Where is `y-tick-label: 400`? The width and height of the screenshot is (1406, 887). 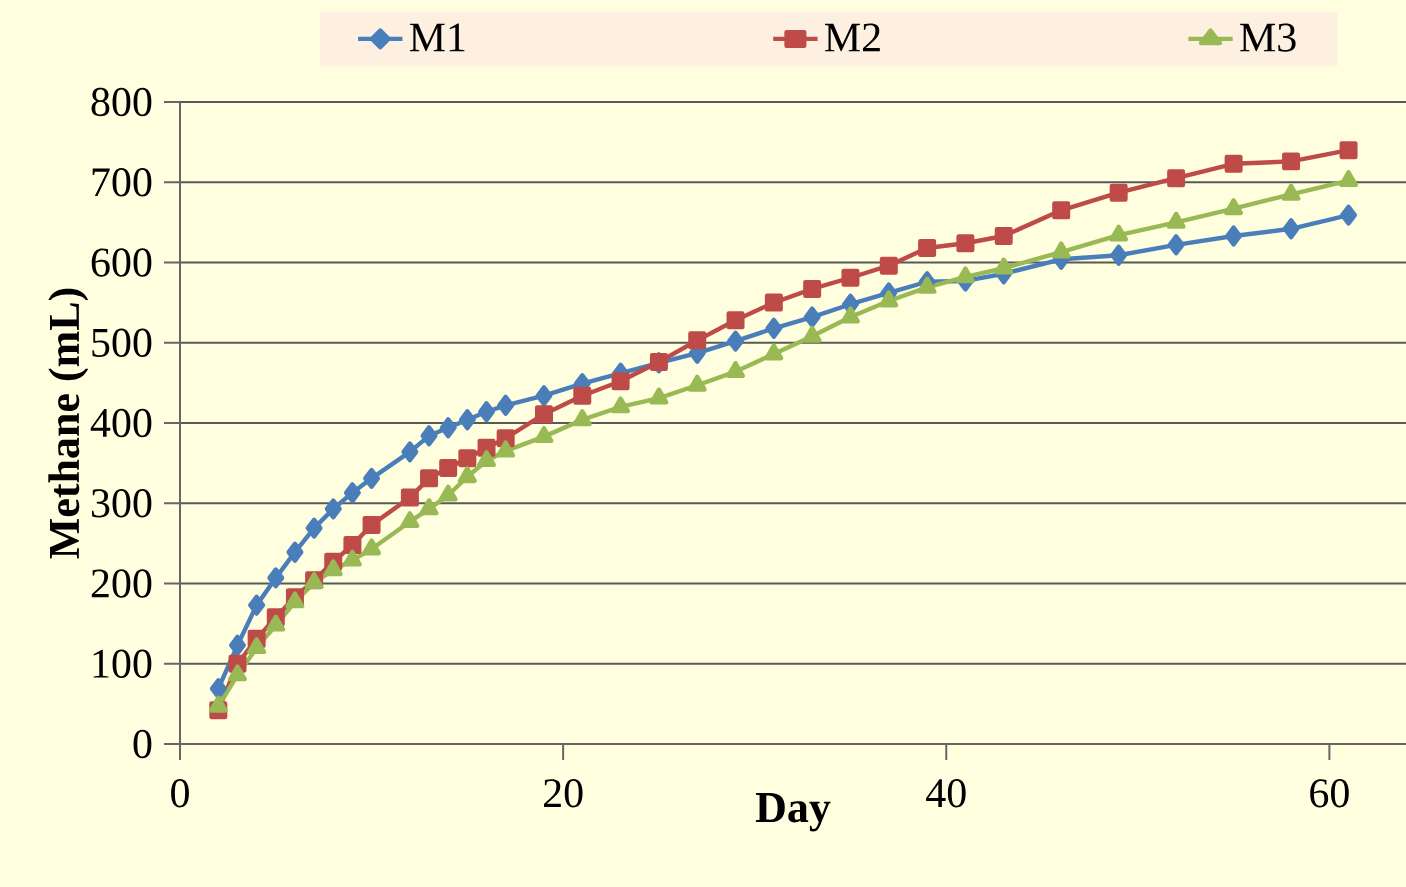 y-tick-label: 400 is located at coordinates (121, 423).